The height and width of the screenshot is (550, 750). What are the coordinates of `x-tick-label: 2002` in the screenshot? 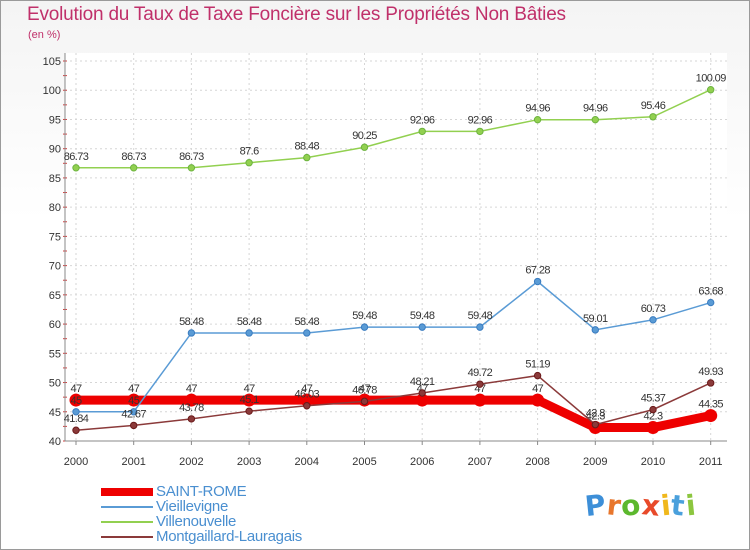 It's located at (191, 462).